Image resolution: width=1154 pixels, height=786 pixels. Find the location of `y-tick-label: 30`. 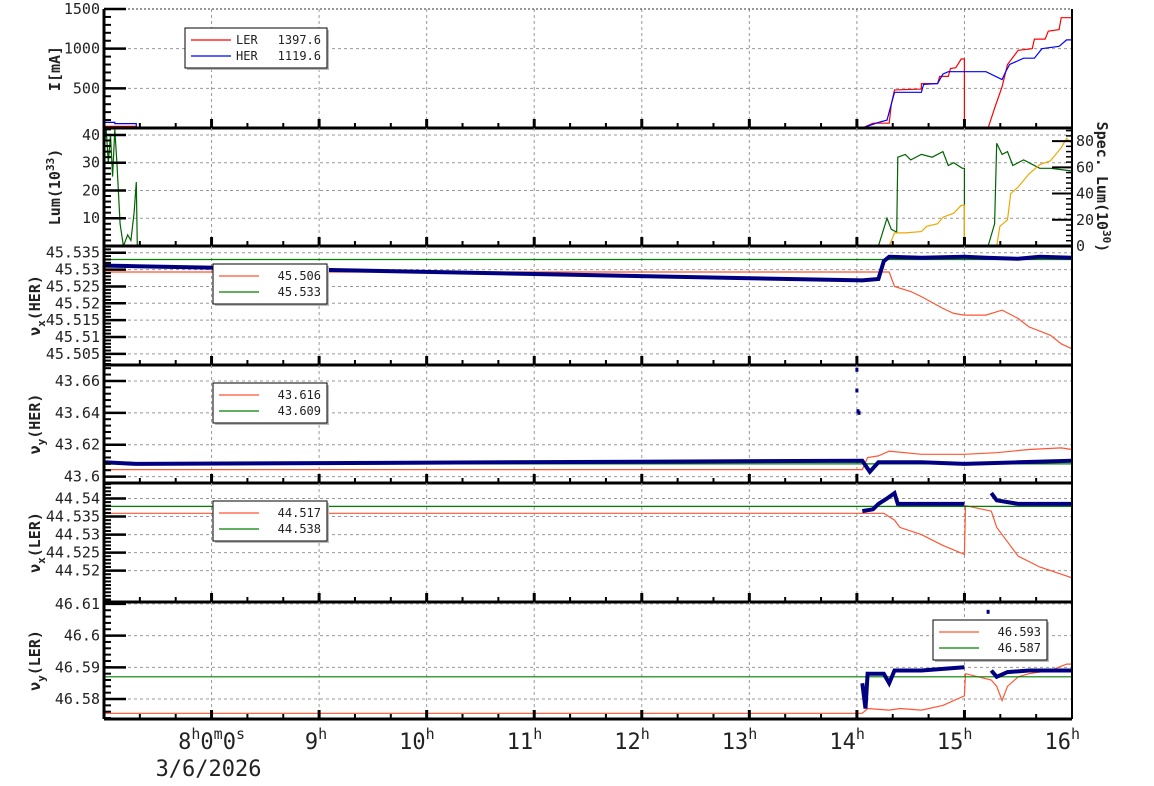

y-tick-label: 30 is located at coordinates (91, 163).